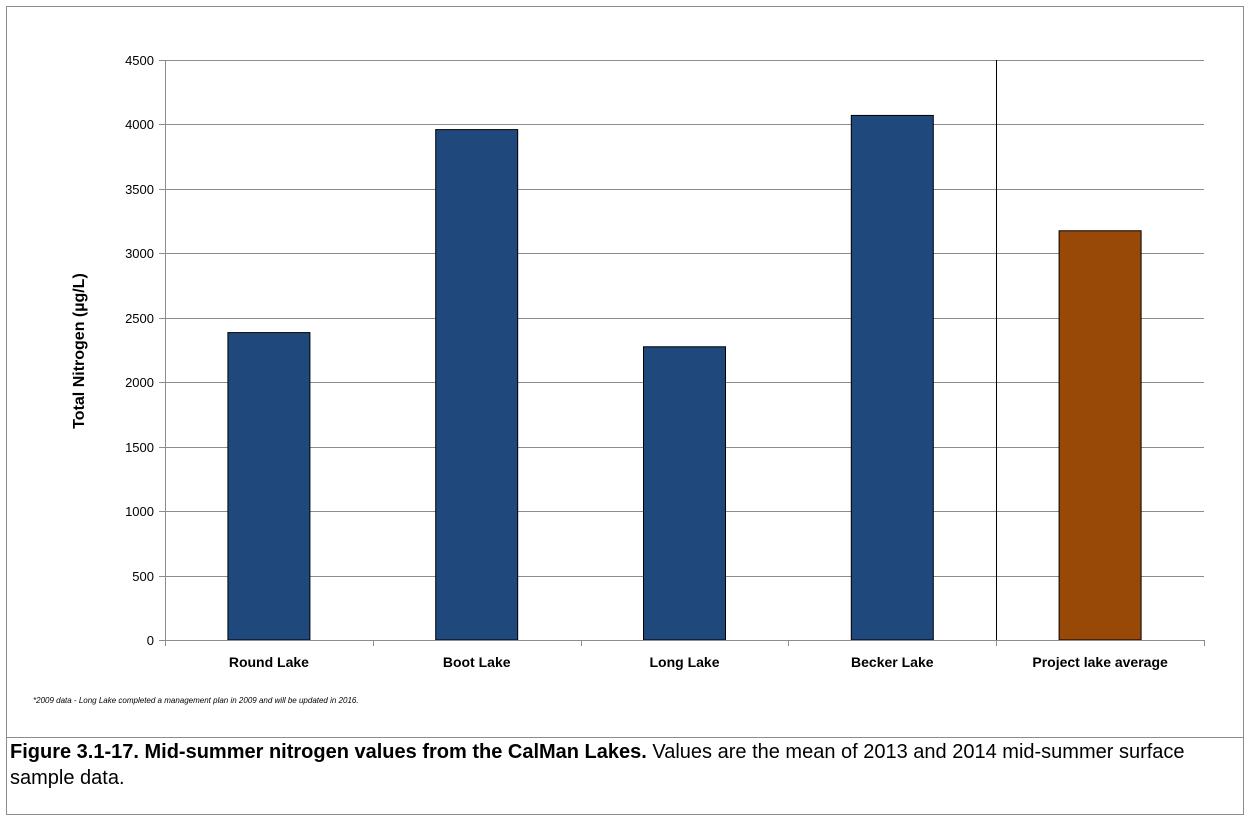 The image size is (1250, 821). What do you see at coordinates (139, 382) in the screenshot?
I see `y-tick-label: 2000` at bounding box center [139, 382].